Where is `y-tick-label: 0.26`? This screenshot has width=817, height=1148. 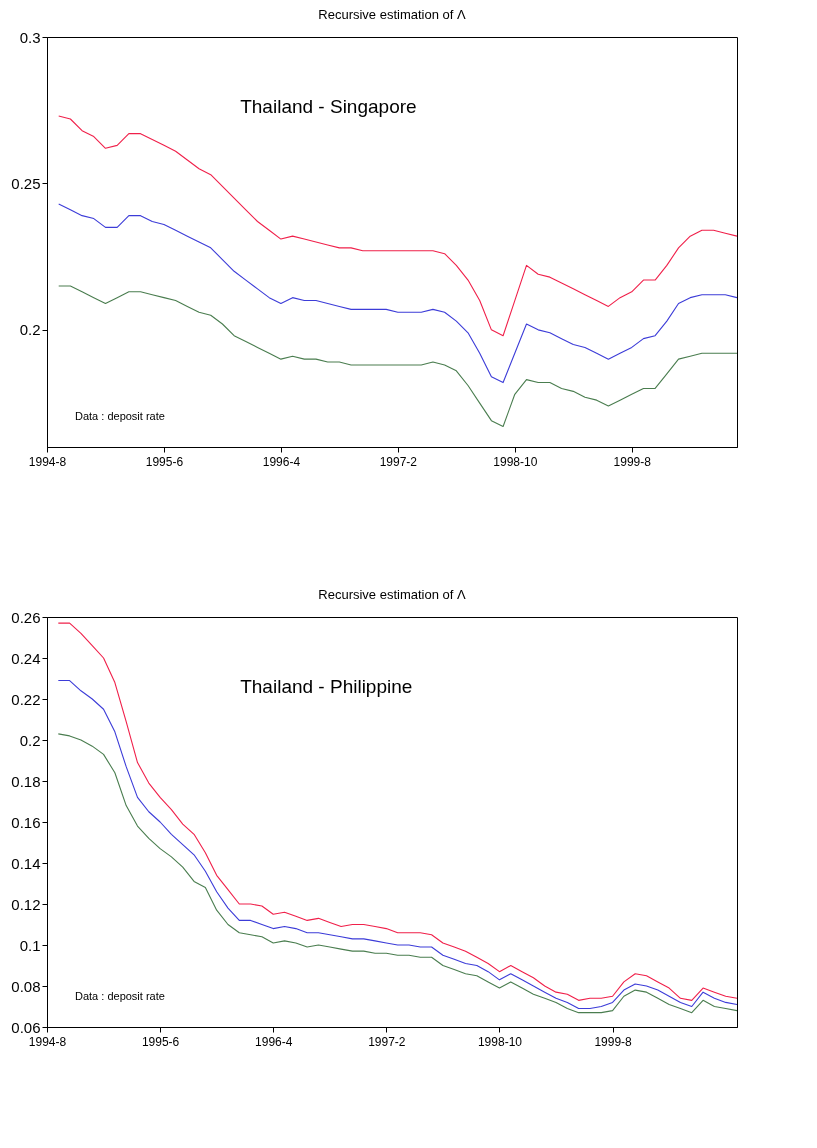 y-tick-label: 0.26 is located at coordinates (26, 617).